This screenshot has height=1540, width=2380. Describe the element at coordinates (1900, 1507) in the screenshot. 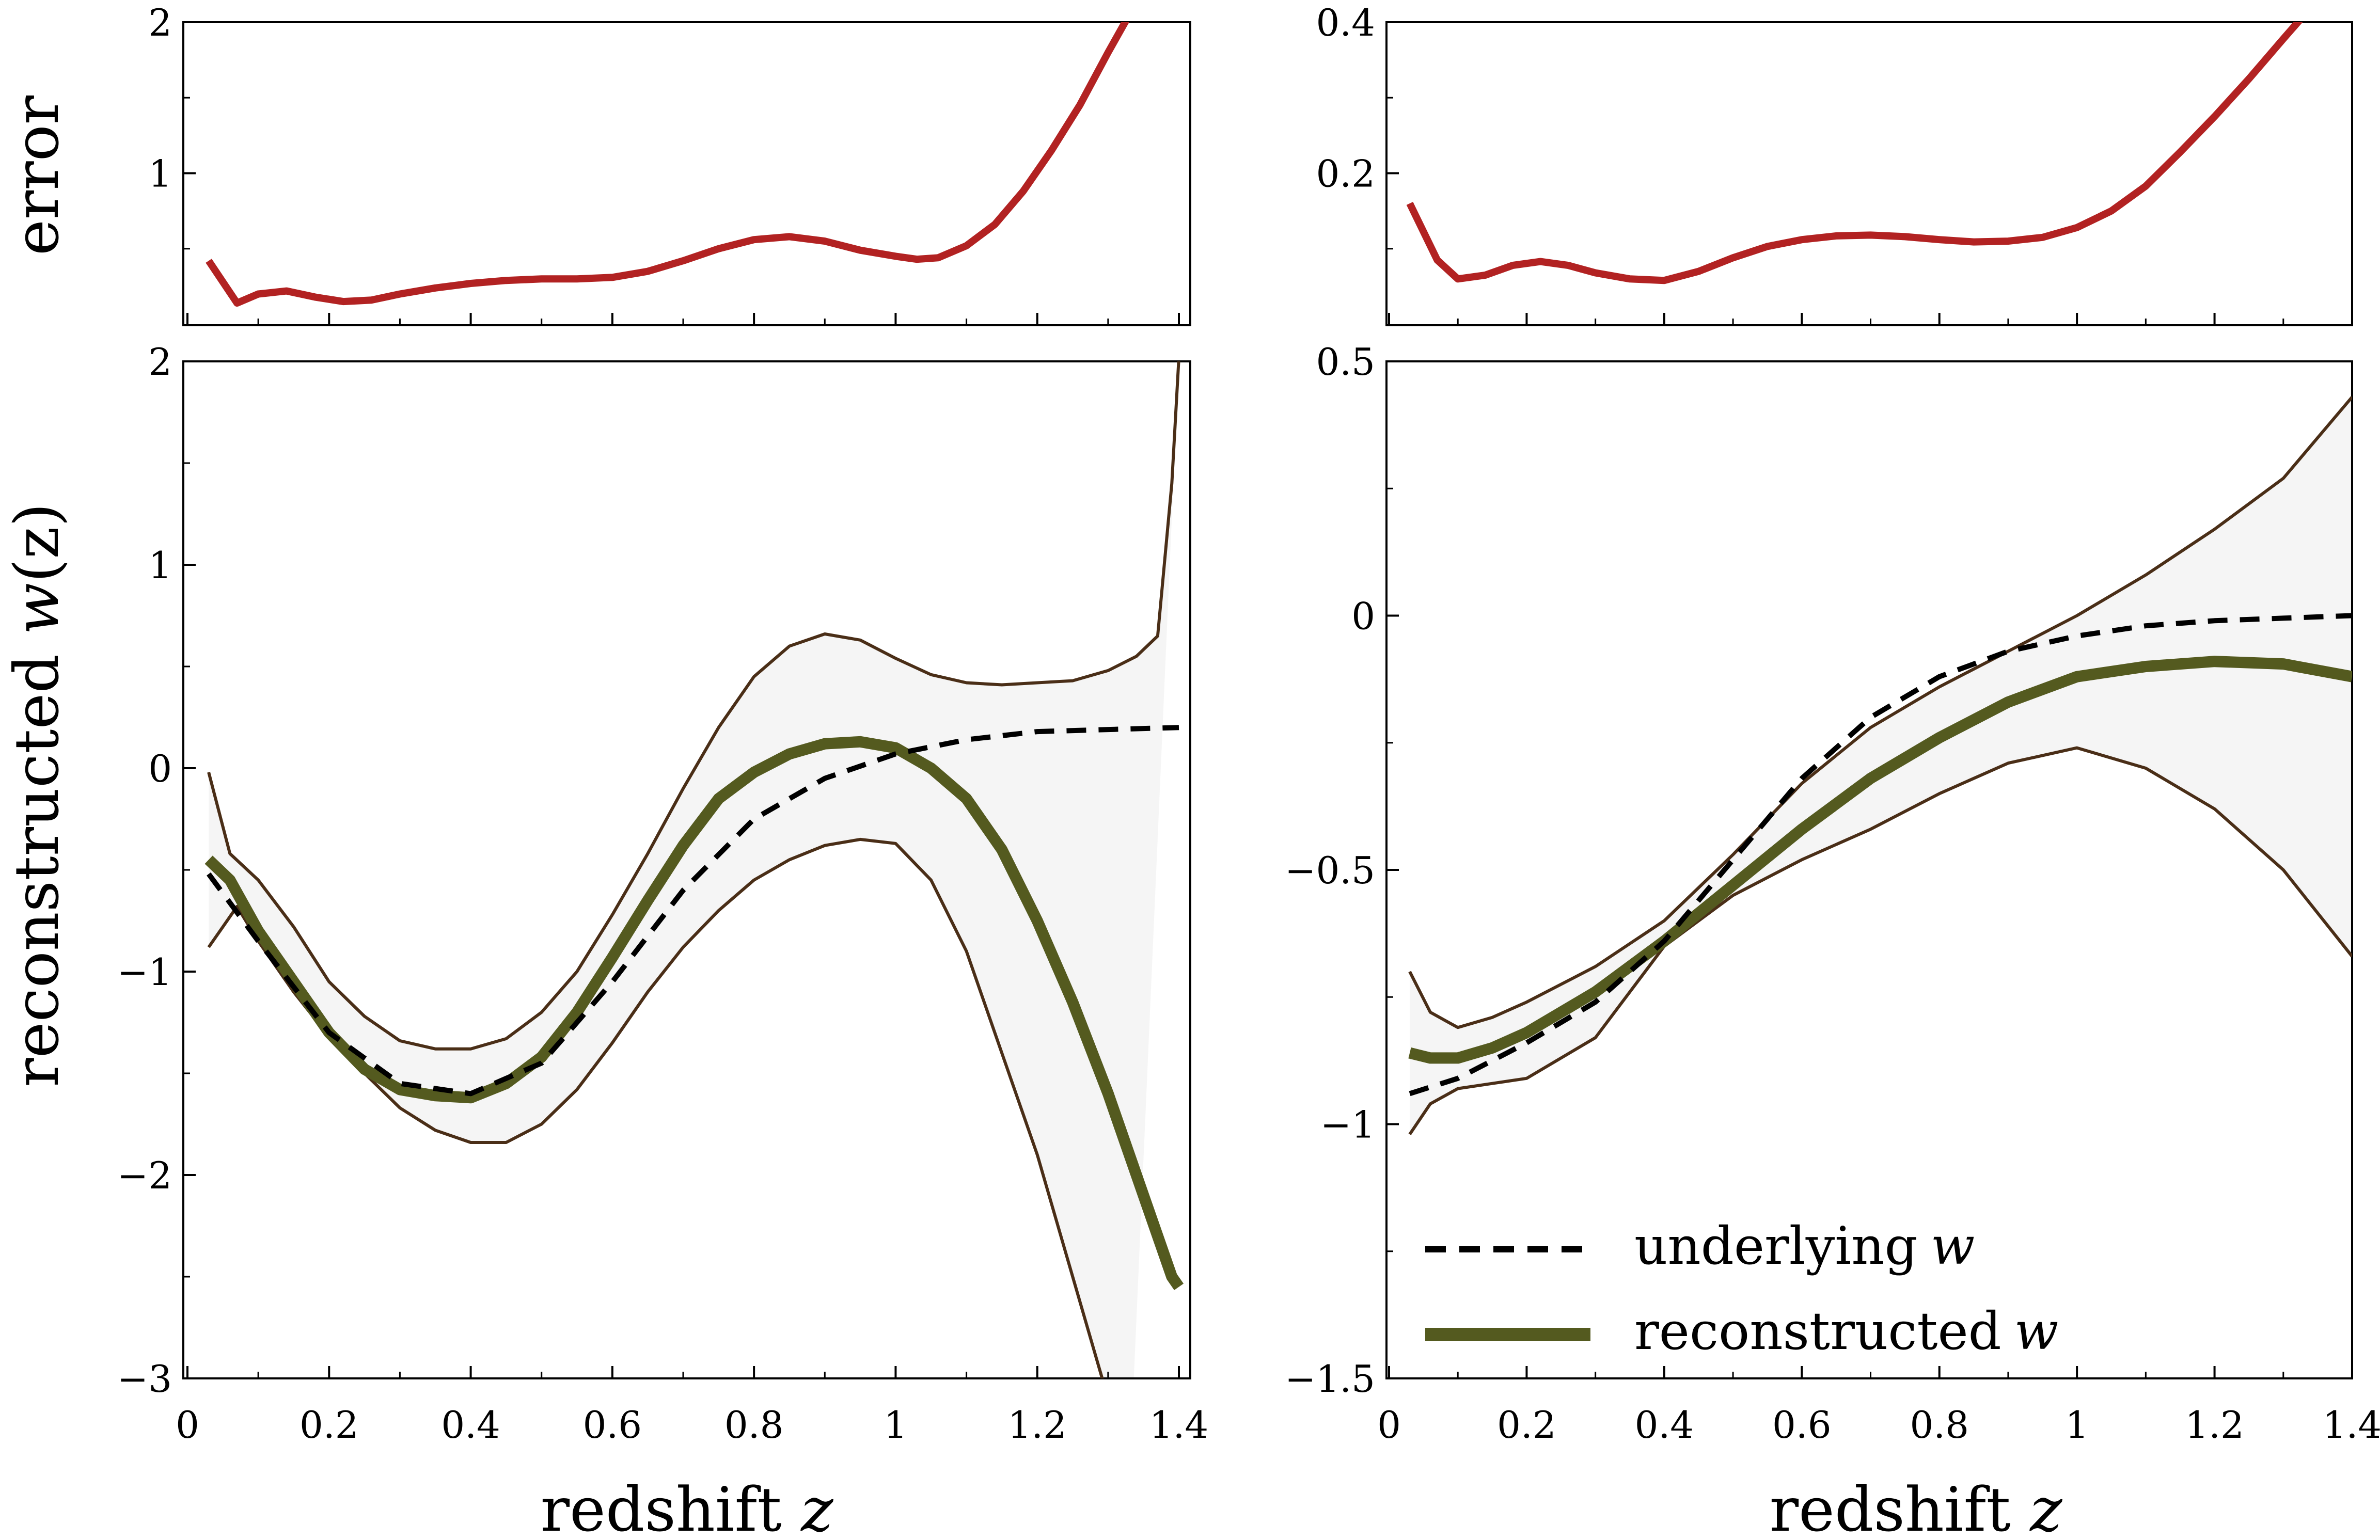

I see `x-label-right-text: redshift` at that location.